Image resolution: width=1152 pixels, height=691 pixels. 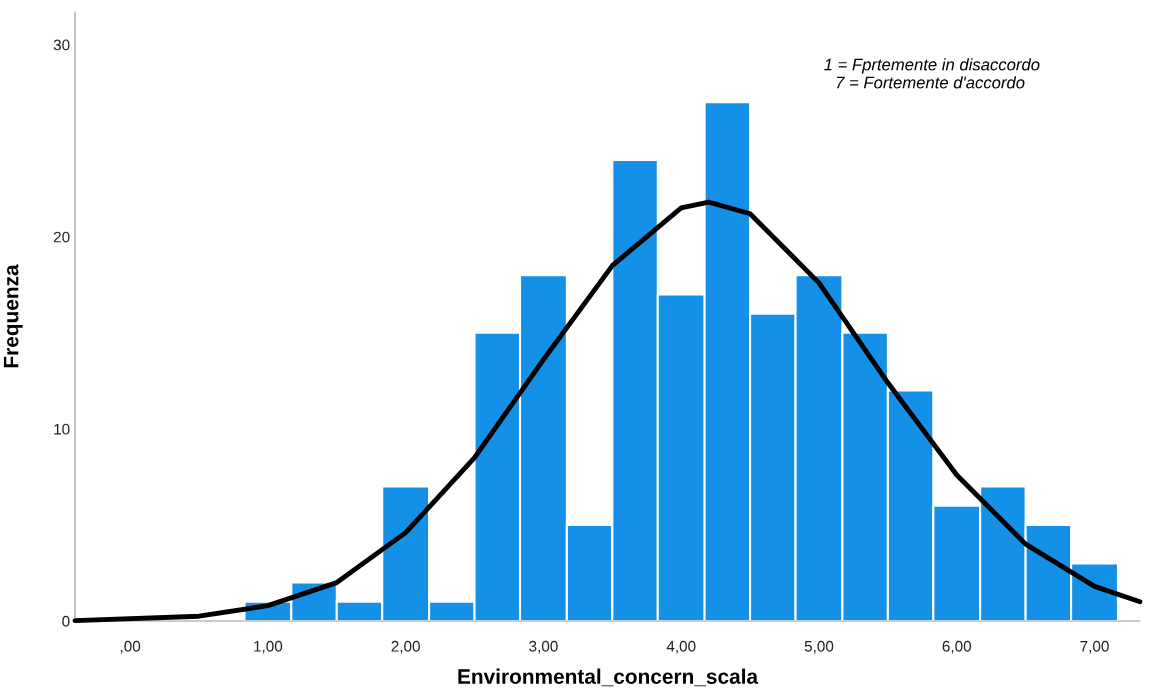 What do you see at coordinates (61, 237) in the screenshot?
I see `y-tick-label: 20` at bounding box center [61, 237].